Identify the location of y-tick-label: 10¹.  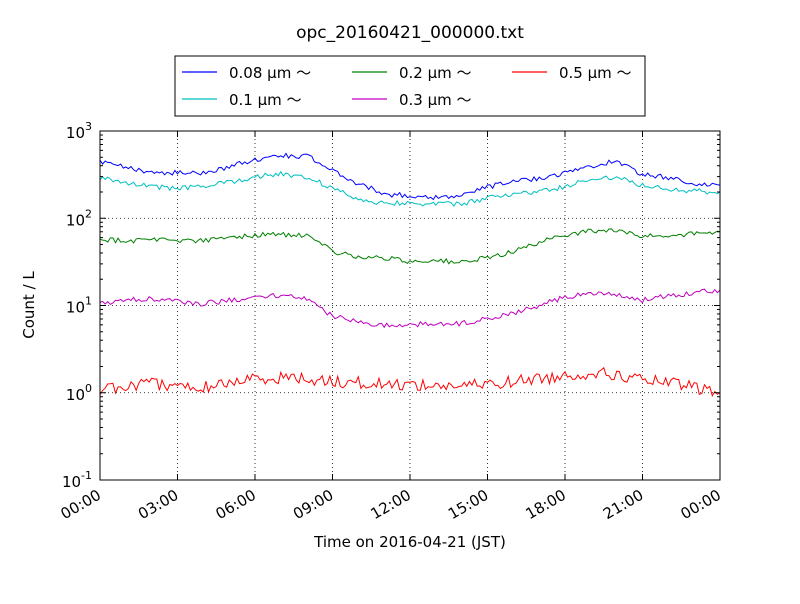
(79, 306).